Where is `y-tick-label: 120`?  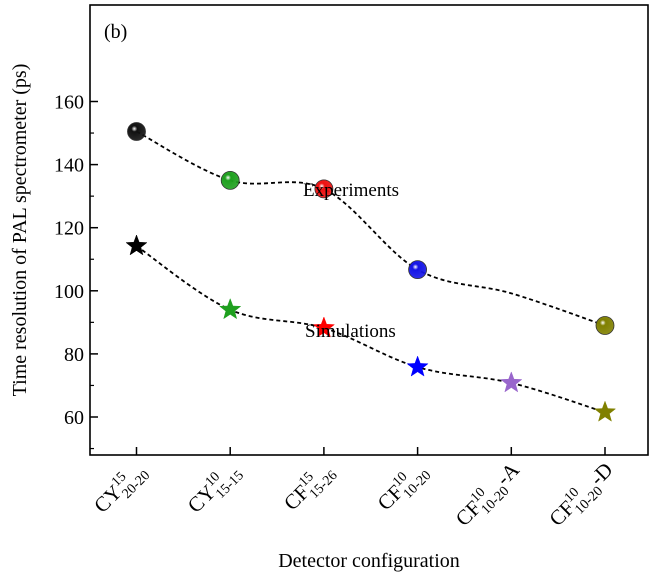 y-tick-label: 120 is located at coordinates (69, 229).